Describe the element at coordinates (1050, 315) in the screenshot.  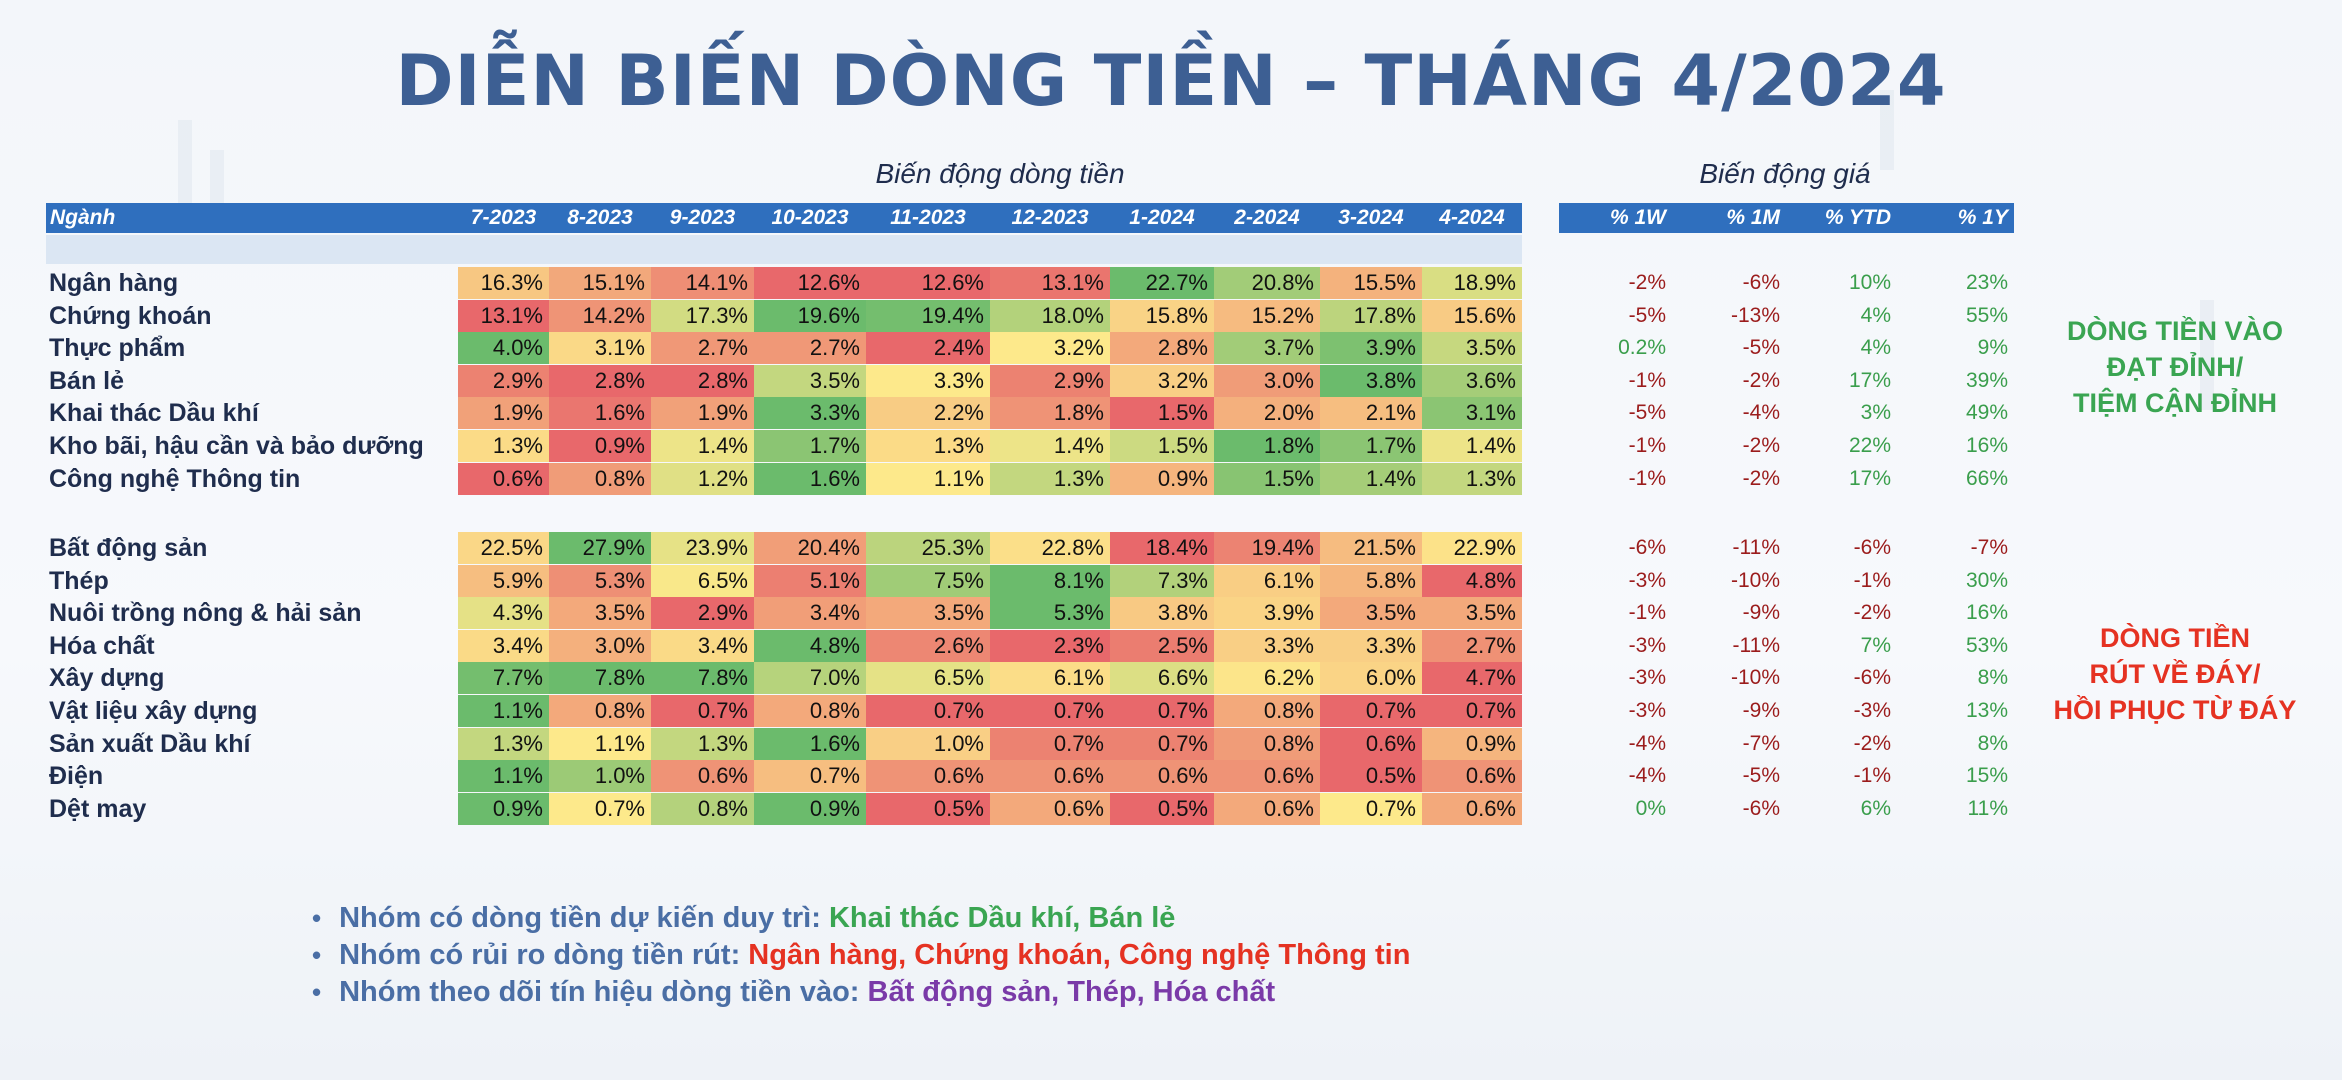
I see `flow-cell: 18.0%` at that location.